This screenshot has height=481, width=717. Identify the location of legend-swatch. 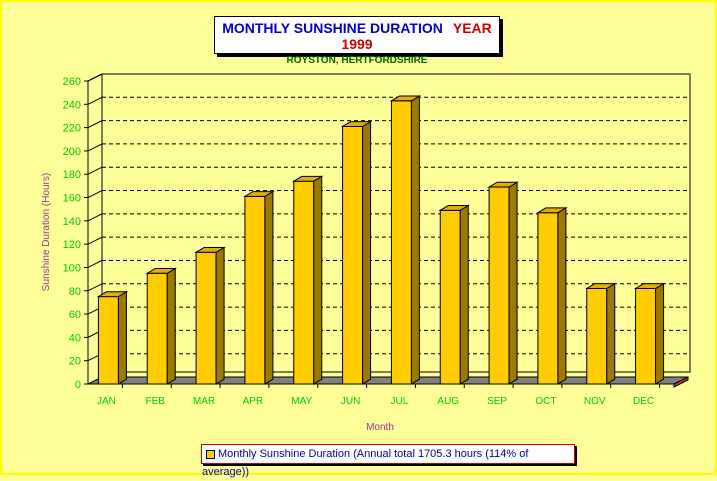
(210, 454).